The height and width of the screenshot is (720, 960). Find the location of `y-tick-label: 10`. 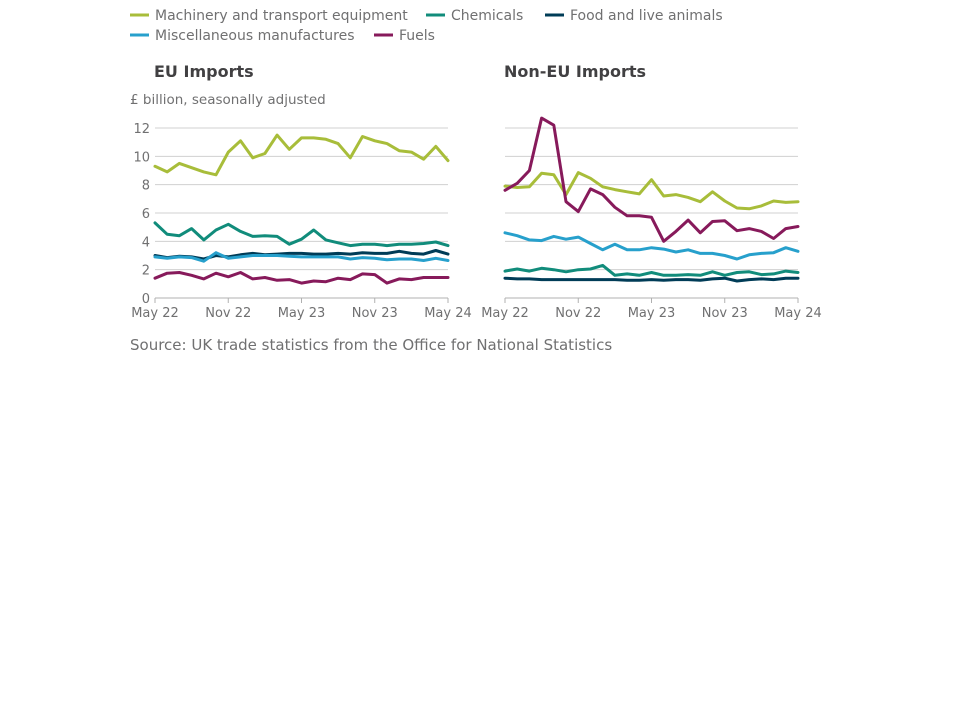

y-tick-label: 10 is located at coordinates (141, 157).